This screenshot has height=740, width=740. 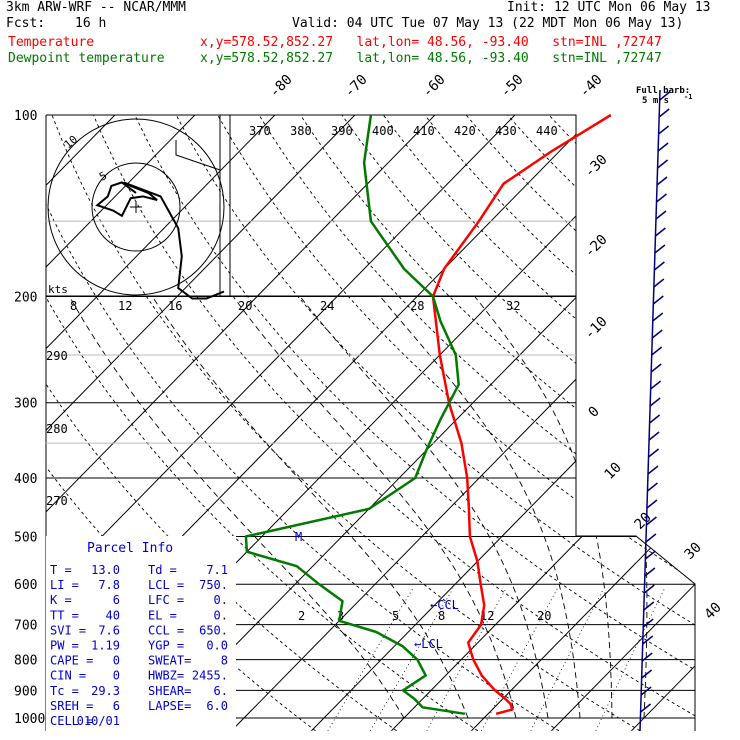 What do you see at coordinates (29, 719) in the screenshot?
I see `pressure-label: 1000` at bounding box center [29, 719].